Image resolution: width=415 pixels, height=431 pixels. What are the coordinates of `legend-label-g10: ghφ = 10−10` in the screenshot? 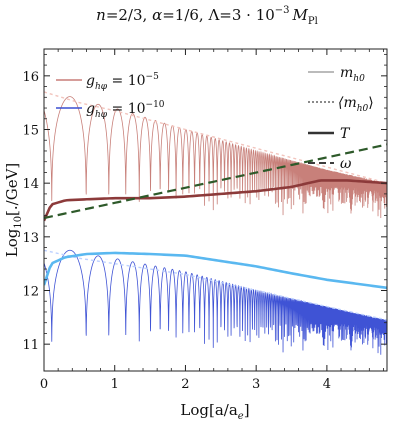 It's located at (125, 110).